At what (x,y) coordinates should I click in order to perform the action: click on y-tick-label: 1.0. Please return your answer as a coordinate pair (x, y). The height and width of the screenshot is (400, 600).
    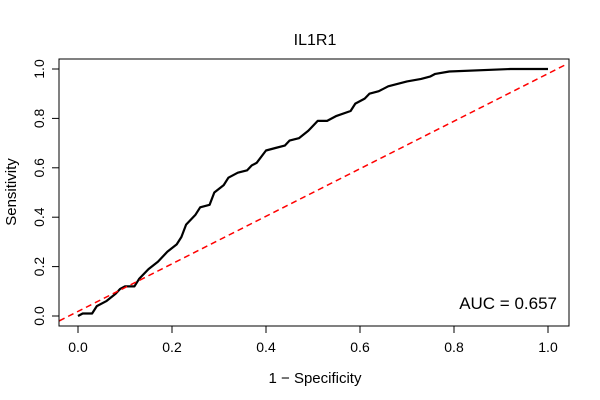
    Looking at the image, I should click on (39, 69).